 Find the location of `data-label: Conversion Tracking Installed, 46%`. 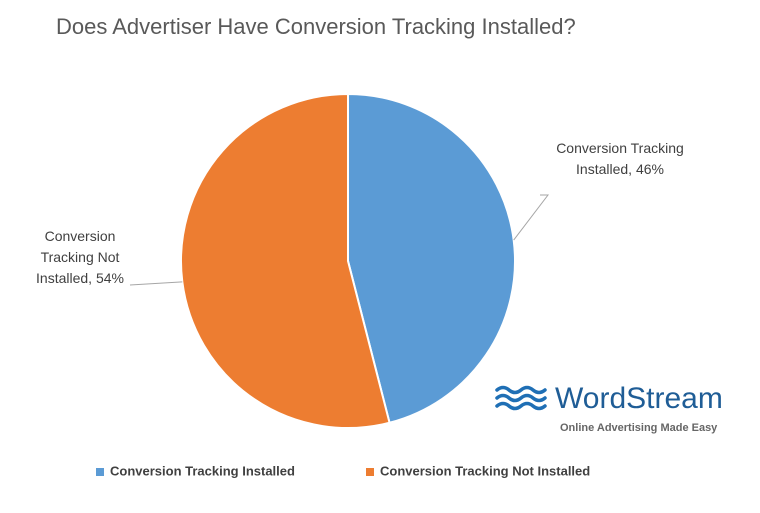

data-label: Conversion Tracking Installed, 46% is located at coordinates (620, 158).